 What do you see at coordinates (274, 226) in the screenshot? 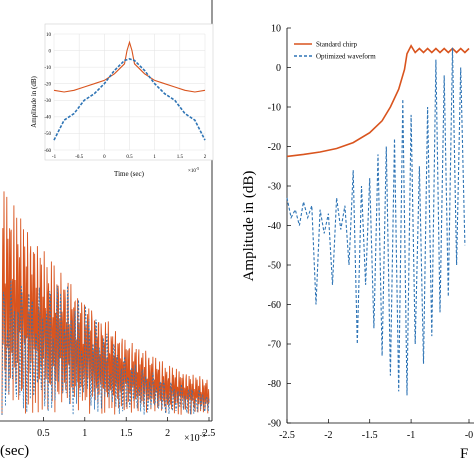
I see `right-y-tick-label: -40` at bounding box center [274, 226].